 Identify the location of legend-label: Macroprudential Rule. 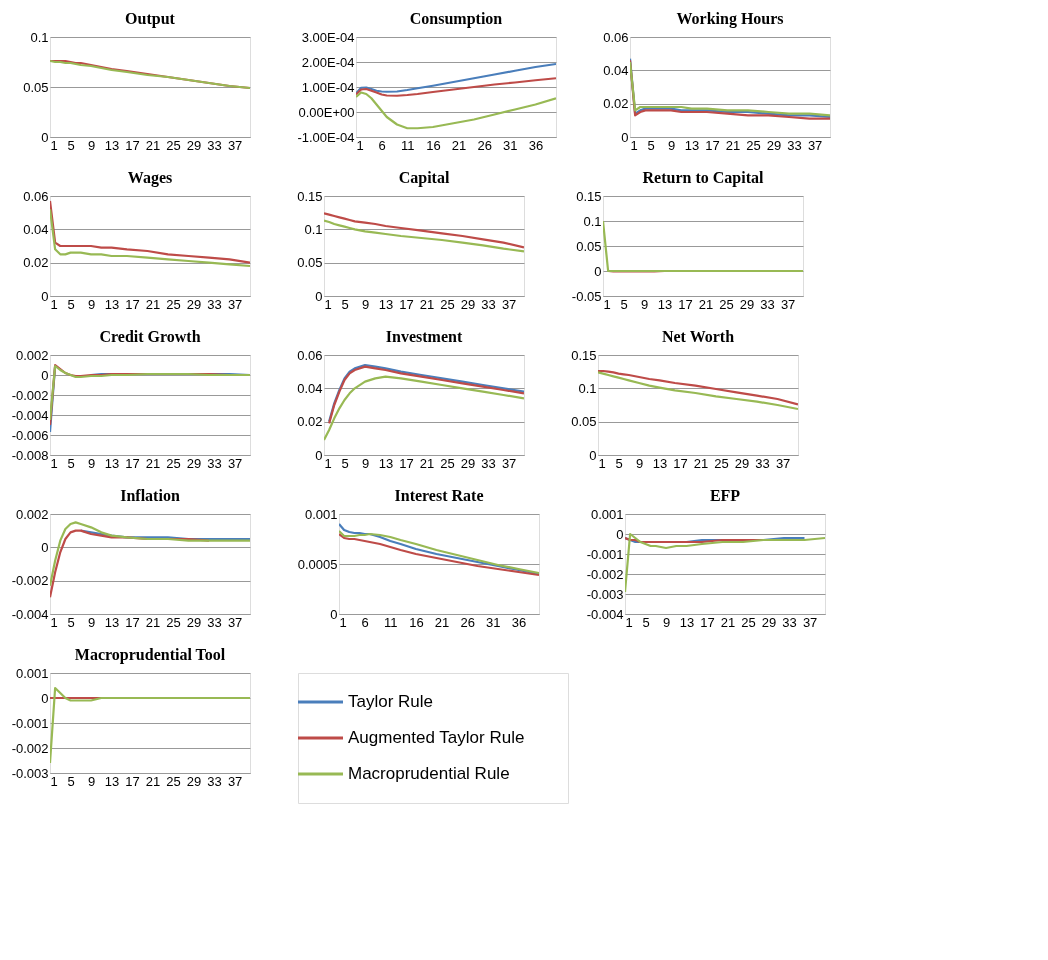
(429, 774).